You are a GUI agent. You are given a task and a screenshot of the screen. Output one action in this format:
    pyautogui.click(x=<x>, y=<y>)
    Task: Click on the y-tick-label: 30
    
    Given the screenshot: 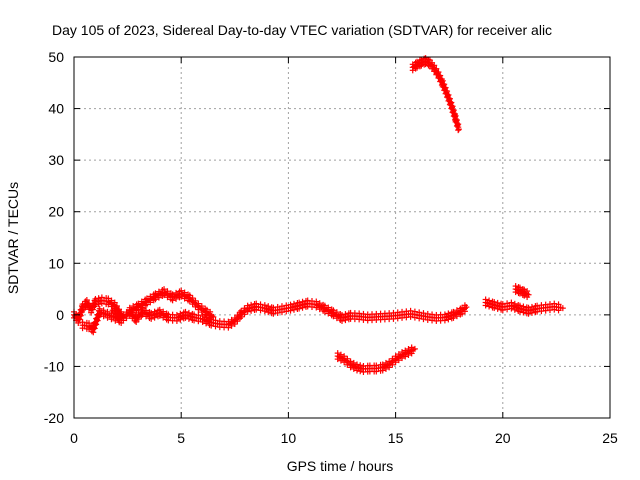 What is the action you would take?
    pyautogui.click(x=56, y=160)
    